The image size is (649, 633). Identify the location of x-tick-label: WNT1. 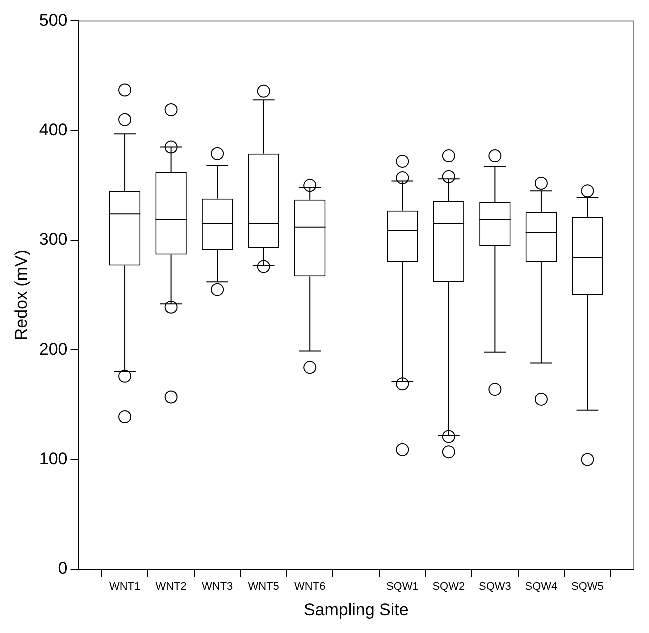
(125, 587).